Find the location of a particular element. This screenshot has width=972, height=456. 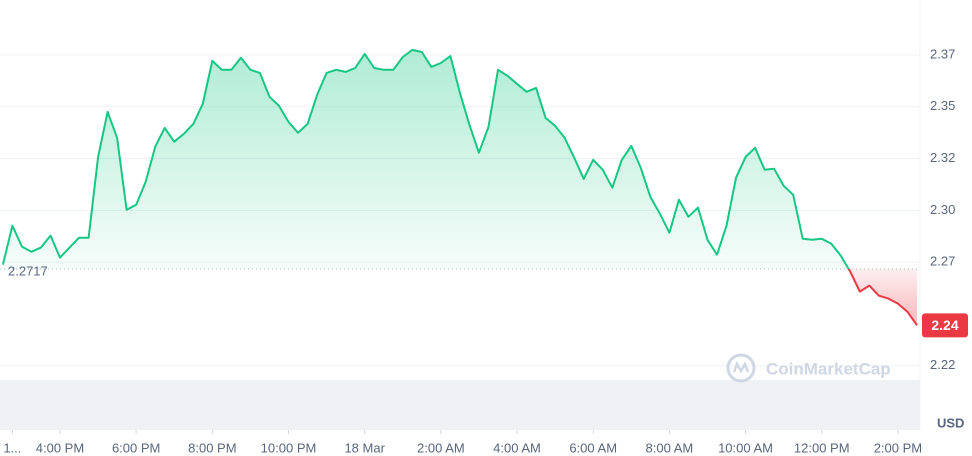

x-tick-label: 12:00 PM is located at coordinates (822, 447).